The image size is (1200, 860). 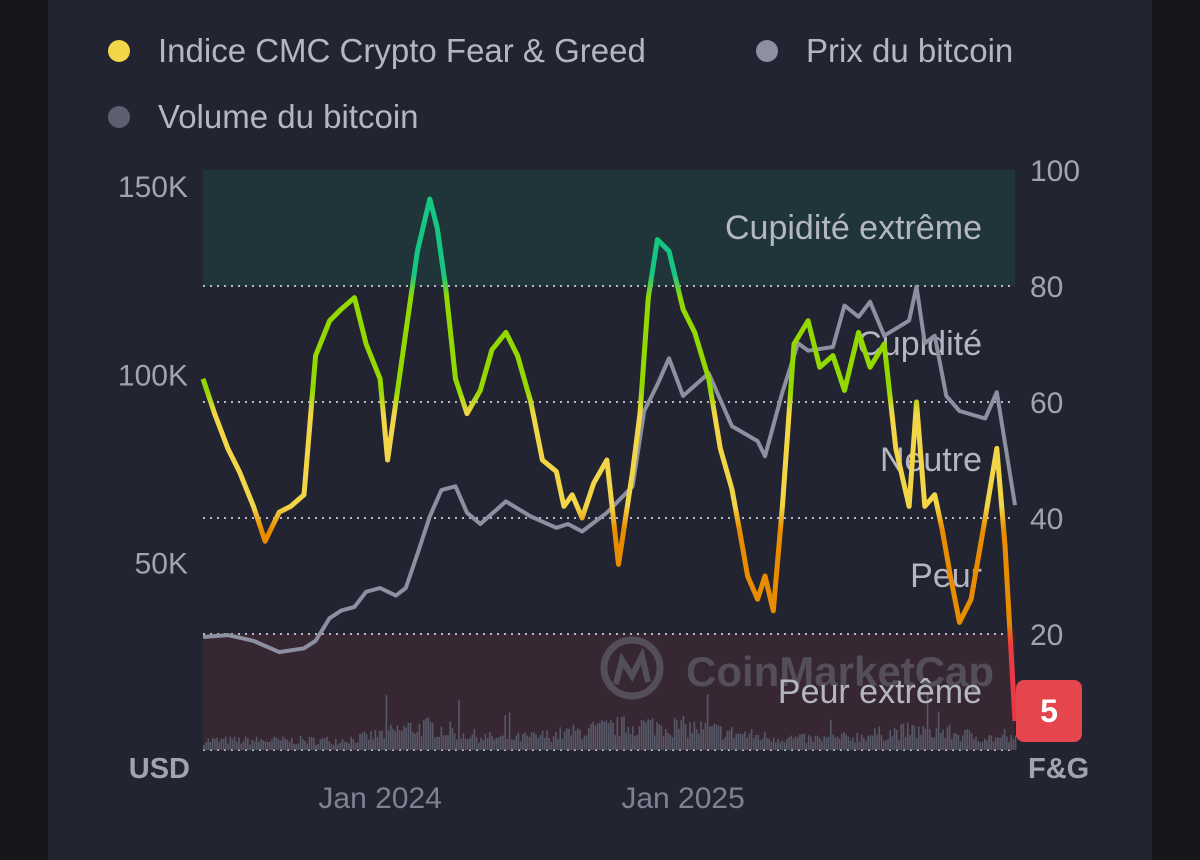 I want to click on current-value-badge, so click(x=1049, y=711).